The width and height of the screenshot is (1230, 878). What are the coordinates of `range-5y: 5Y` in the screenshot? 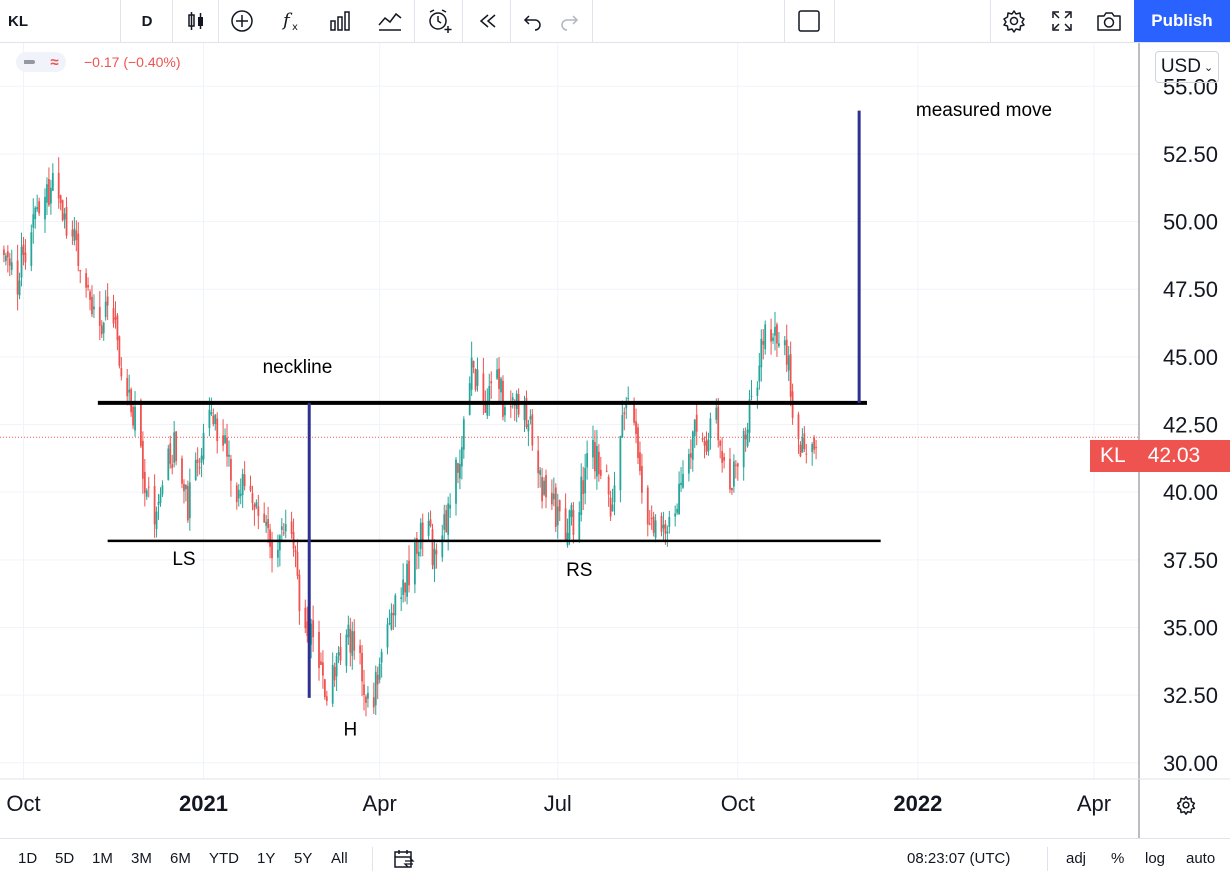 It's located at (303, 858).